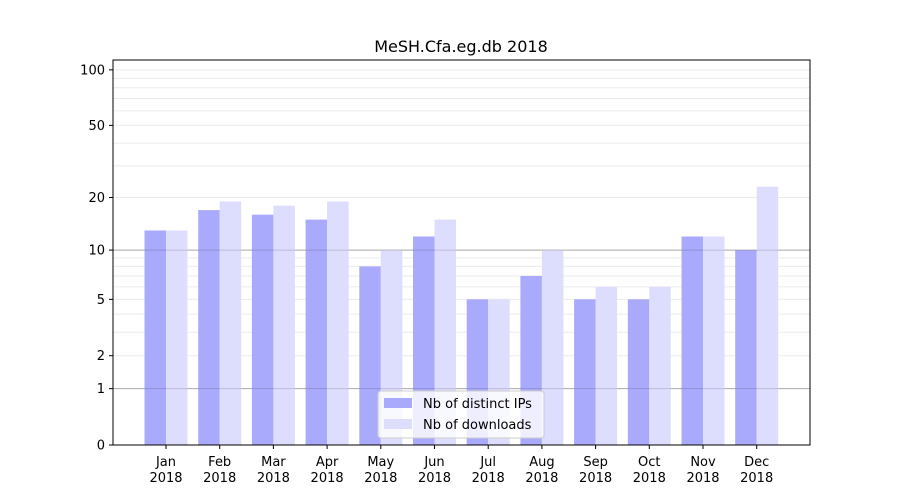 This screenshot has height=504, width=900. I want to click on y-tick-label: 20, so click(96, 198).